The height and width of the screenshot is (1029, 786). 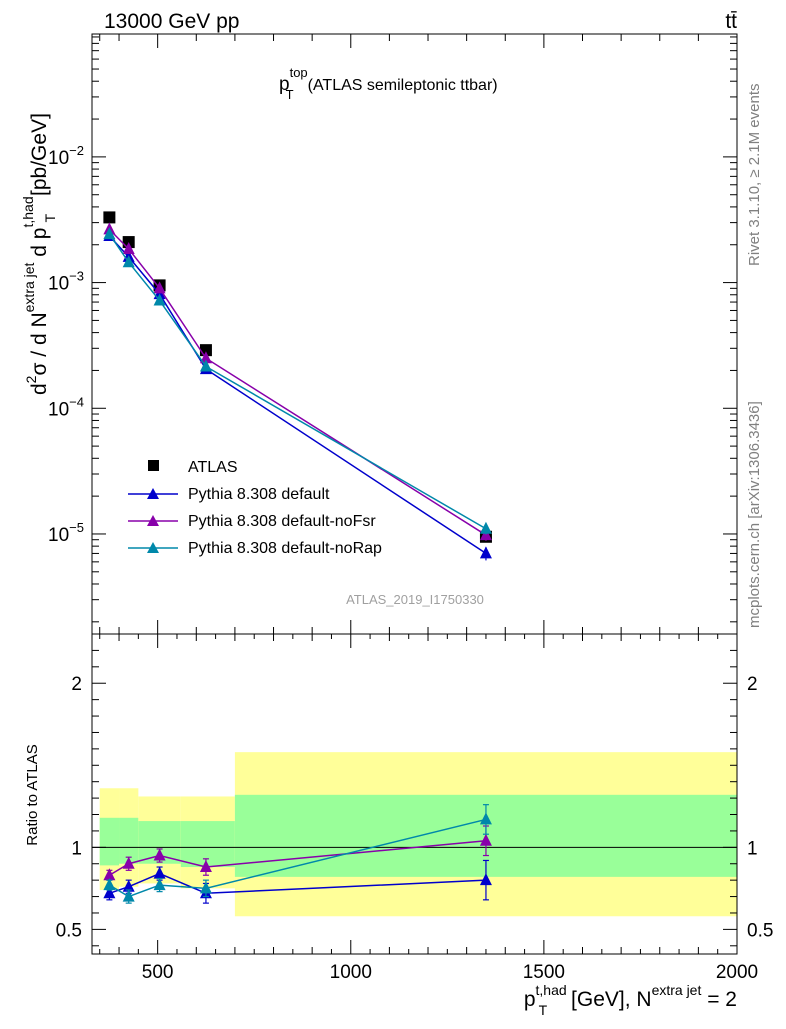 What do you see at coordinates (731, 21) in the screenshot?
I see `process-label: tt̄` at bounding box center [731, 21].